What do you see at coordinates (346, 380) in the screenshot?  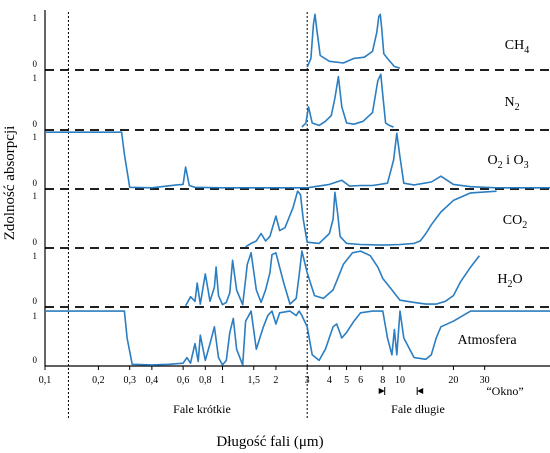 I see `x-tick-label: 5` at bounding box center [346, 380].